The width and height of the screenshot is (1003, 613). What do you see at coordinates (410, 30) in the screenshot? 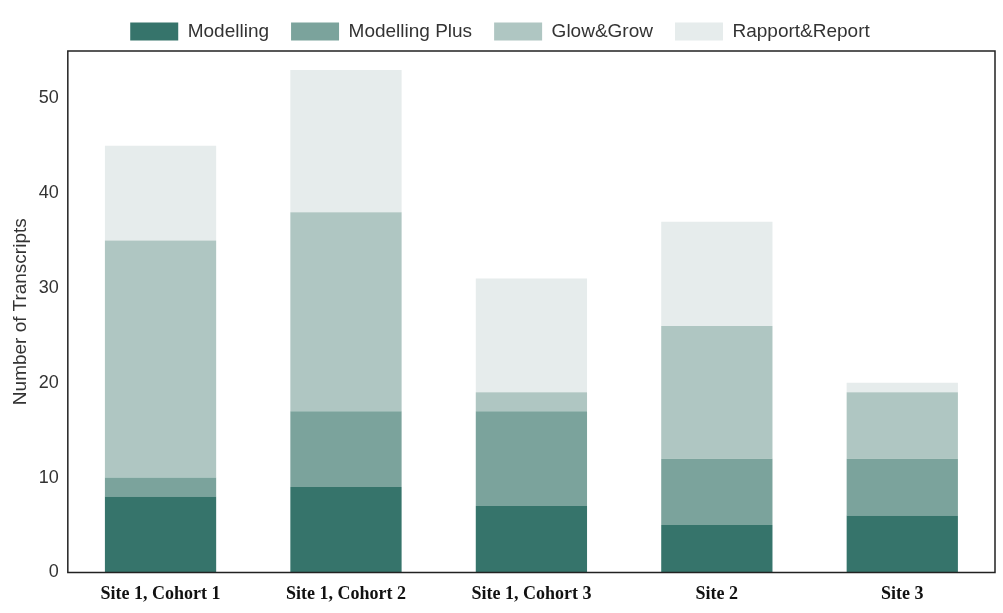
I see `legend-label: Modelling Plus` at bounding box center [410, 30].